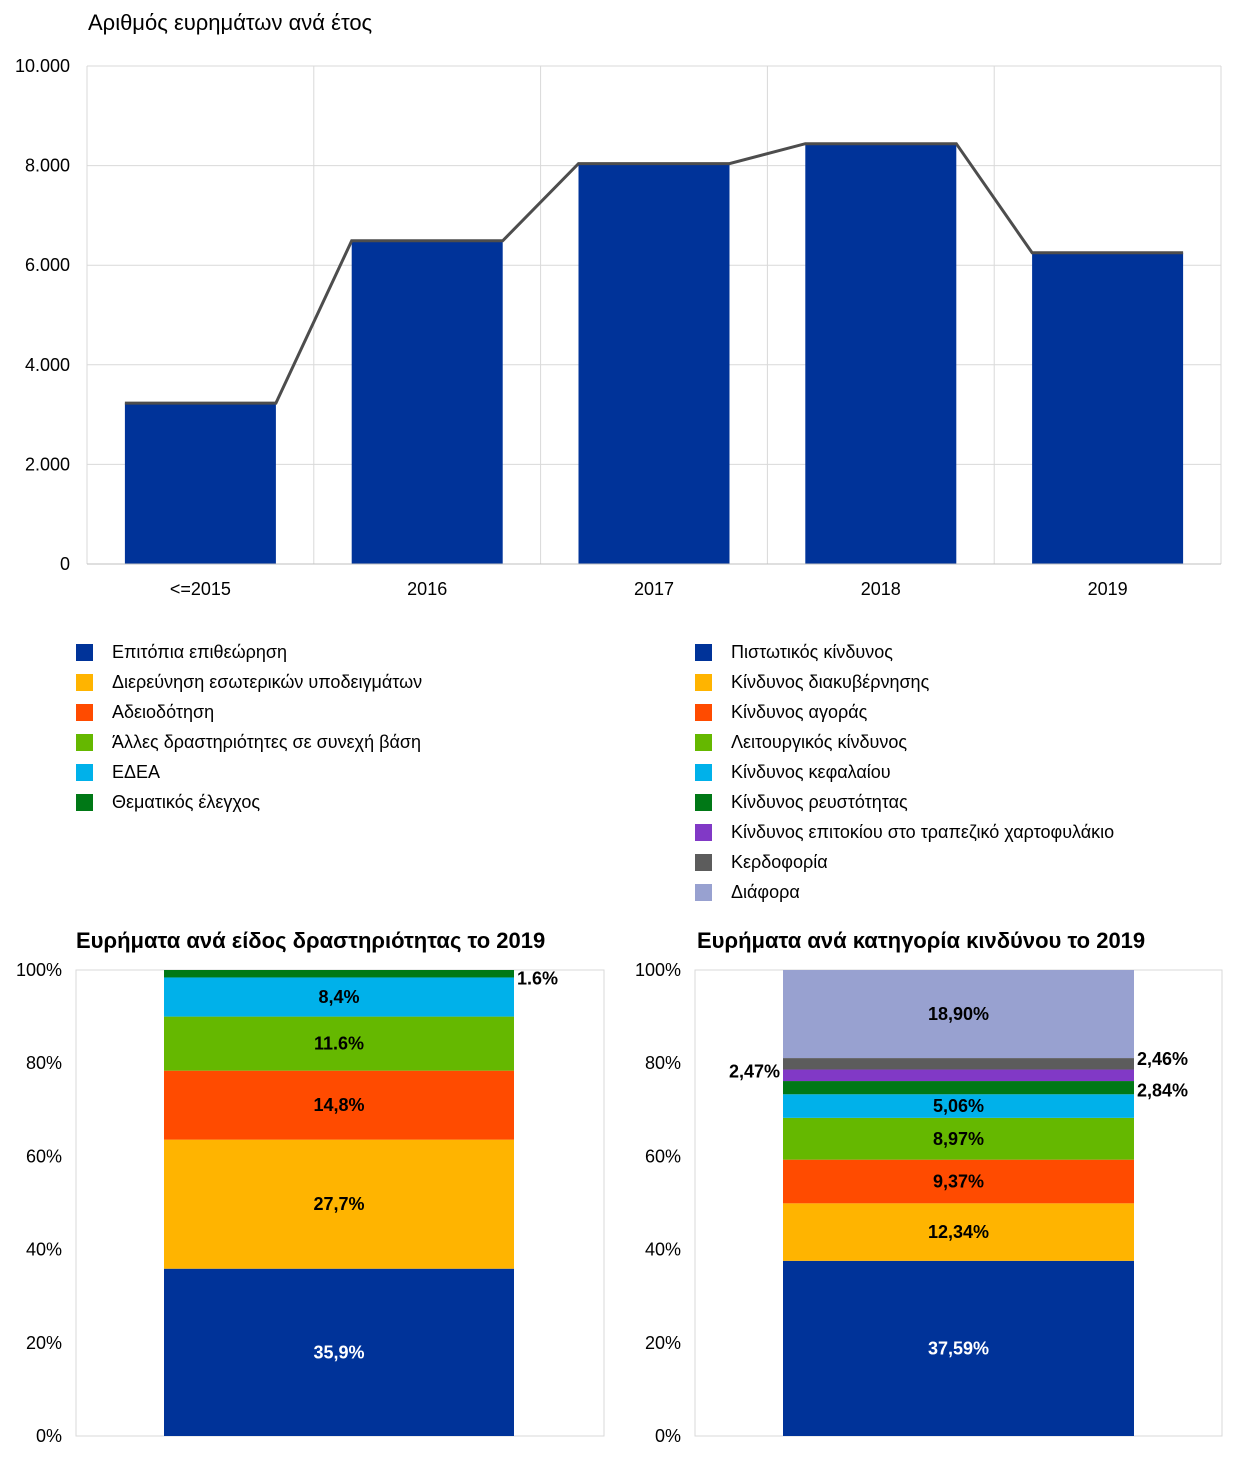 Image resolution: width=1240 pixels, height=1458 pixels. Describe the element at coordinates (654, 589) in the screenshot. I see `x-tick-label: 2017` at that location.